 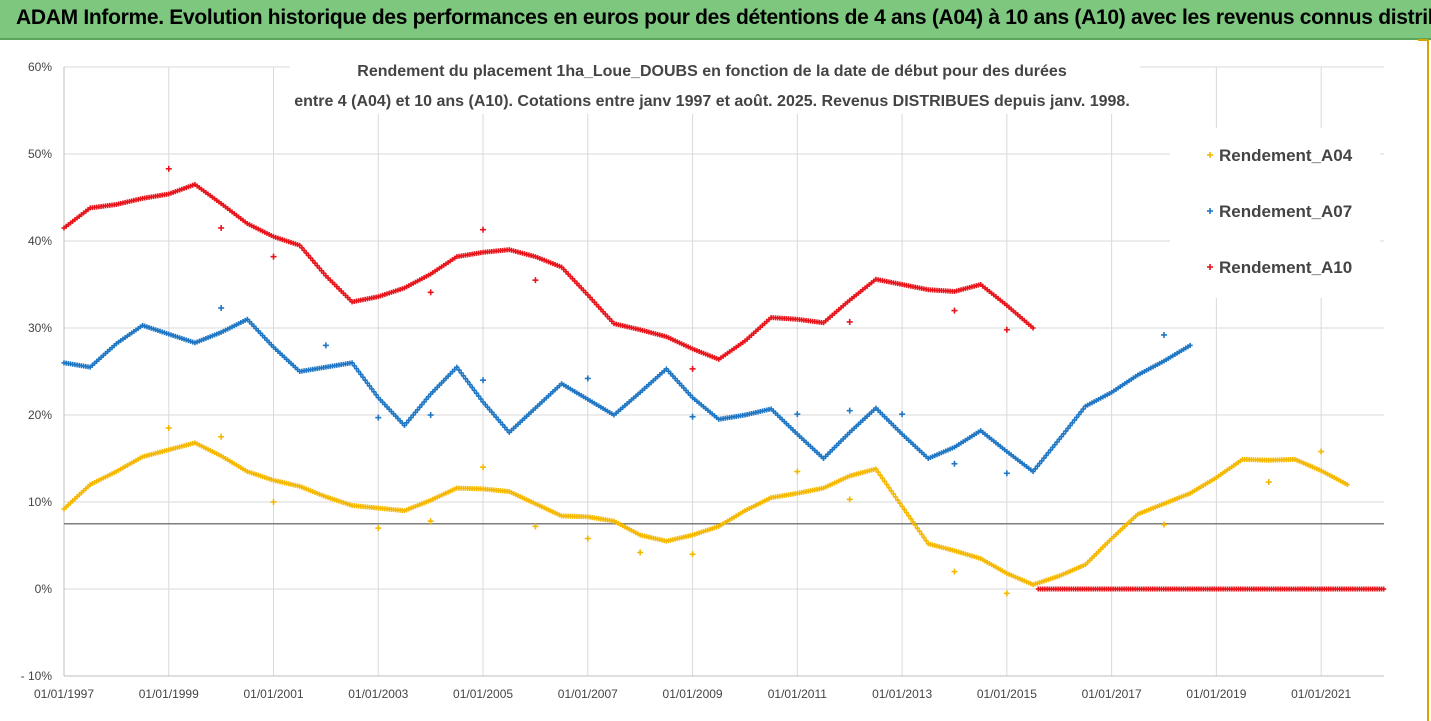 What do you see at coordinates (40, 67) in the screenshot?
I see `y-tick-label: 60%` at bounding box center [40, 67].